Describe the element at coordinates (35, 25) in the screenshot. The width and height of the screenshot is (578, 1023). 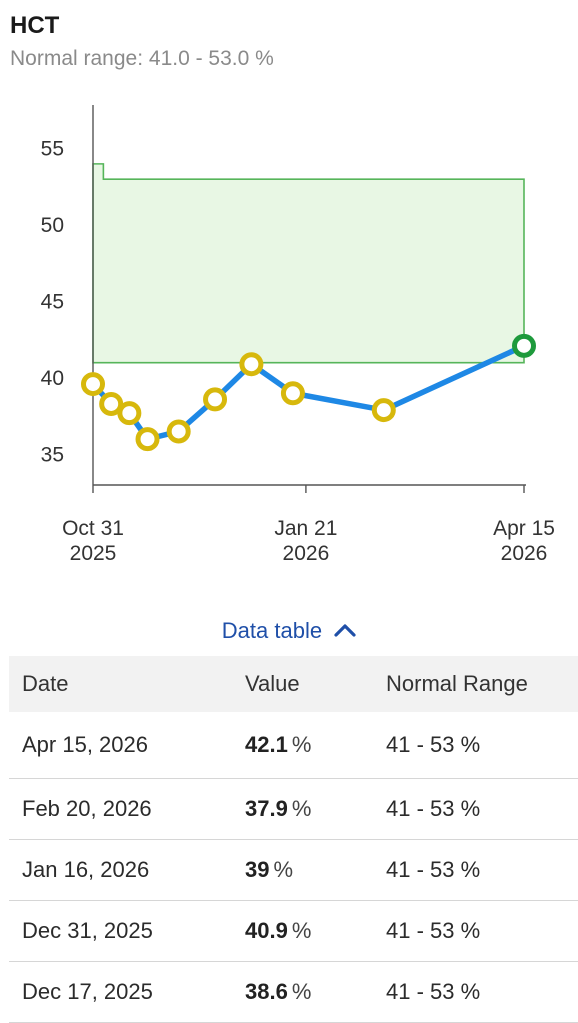
I see `page-title: HCT` at that location.